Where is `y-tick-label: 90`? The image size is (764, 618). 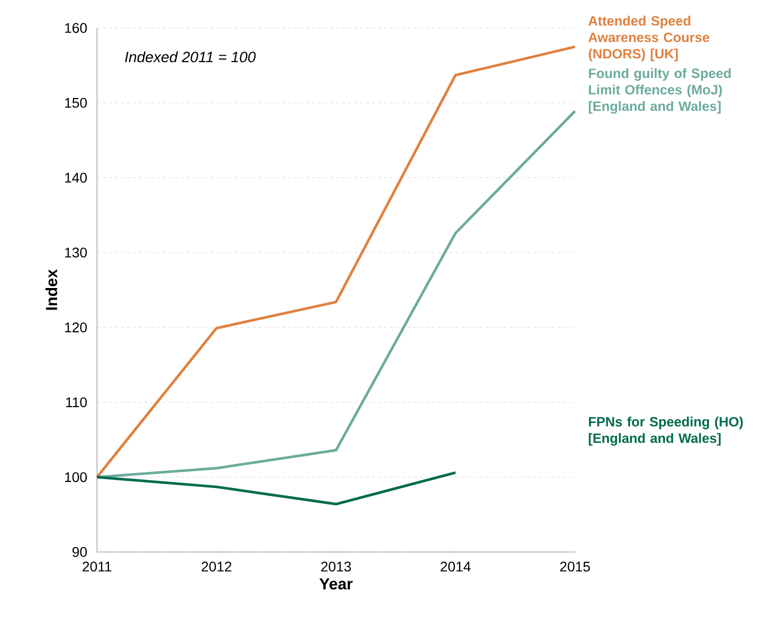
y-tick-label: 90 is located at coordinates (79, 552).